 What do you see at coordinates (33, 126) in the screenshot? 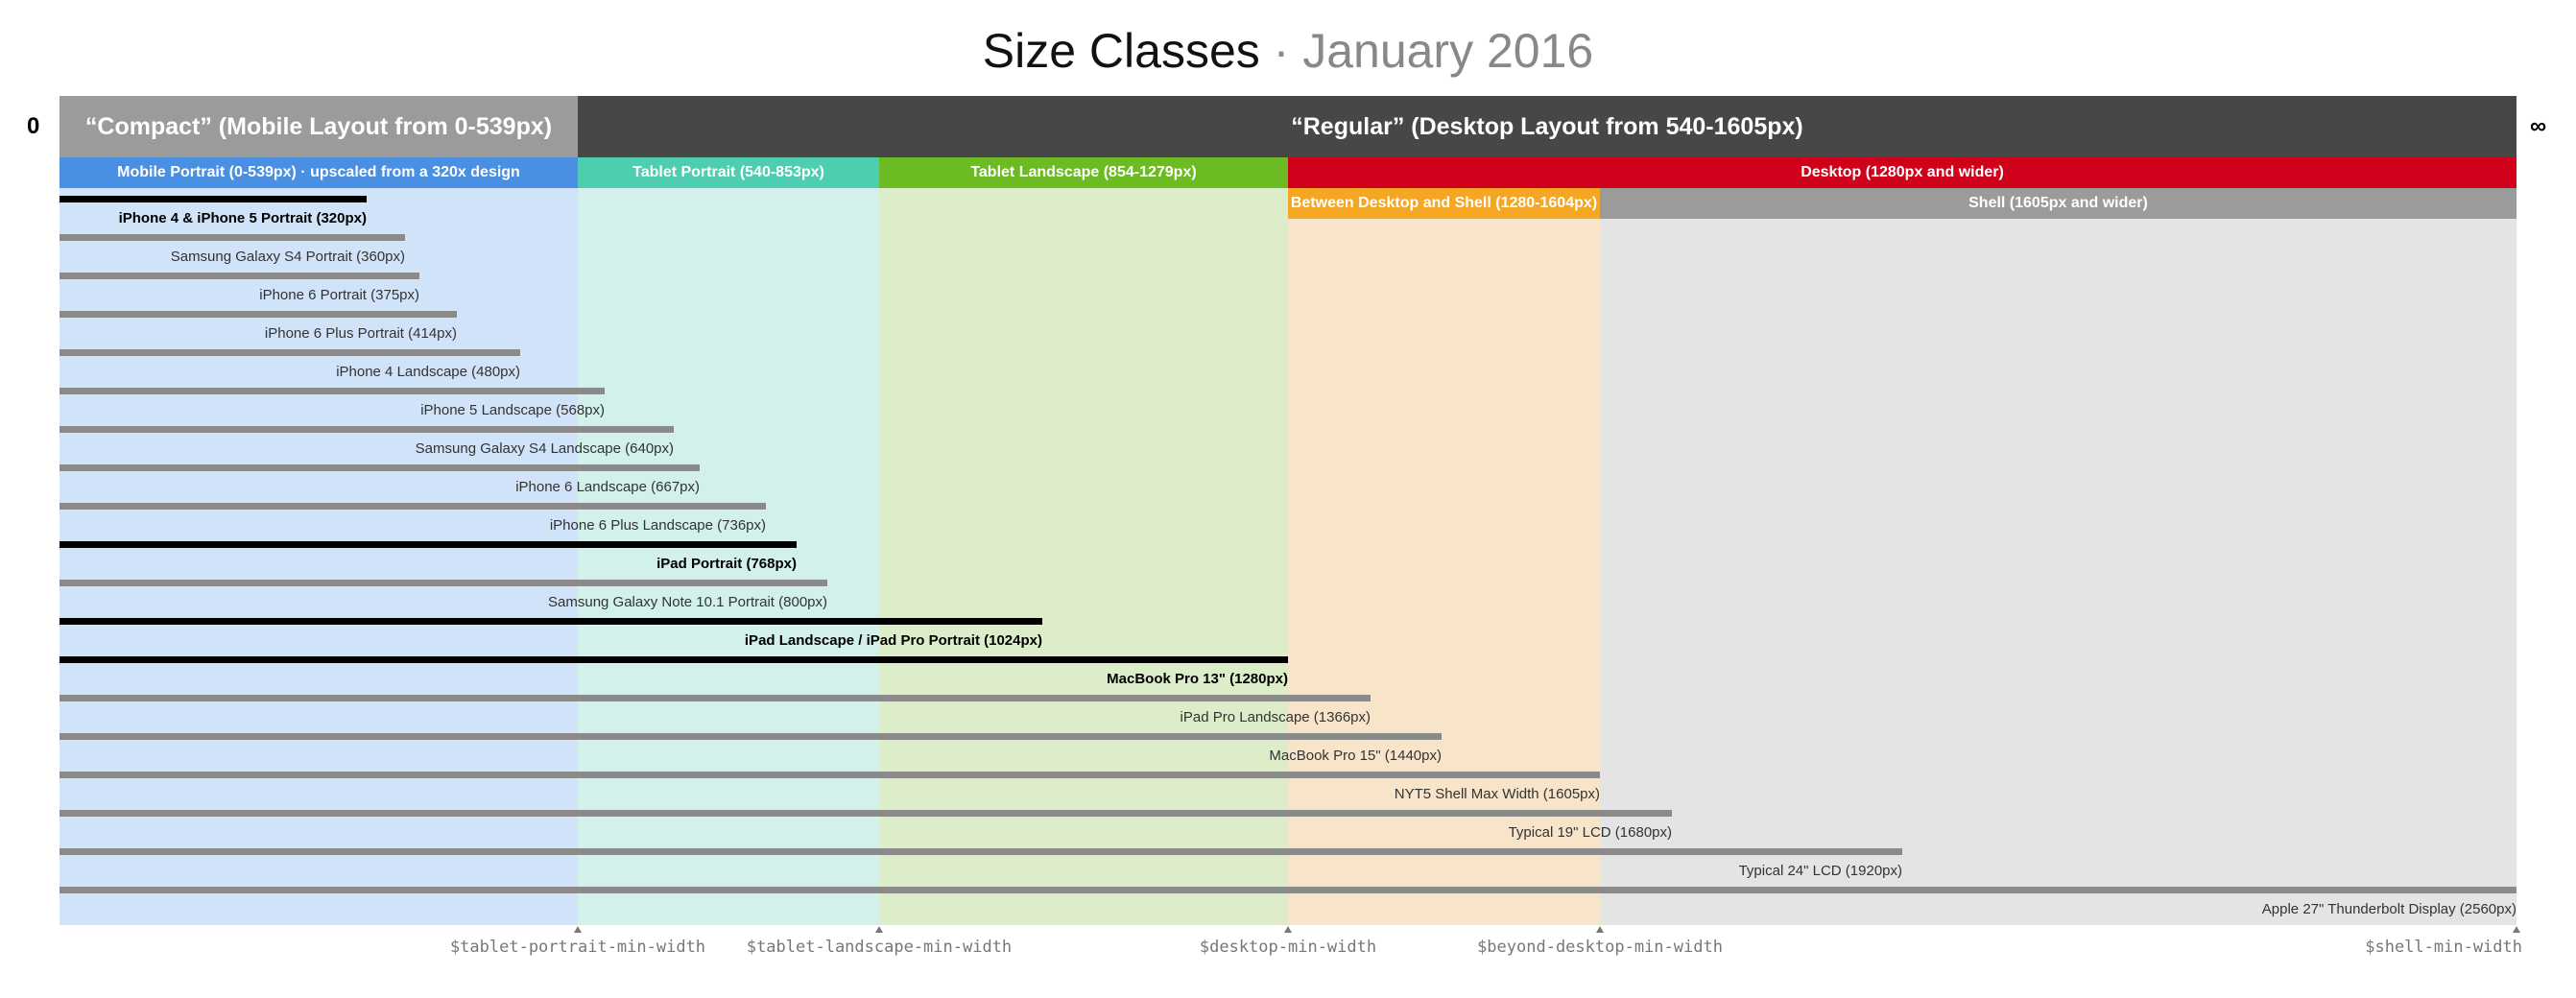
I see `axis-start-label: 0` at bounding box center [33, 126].